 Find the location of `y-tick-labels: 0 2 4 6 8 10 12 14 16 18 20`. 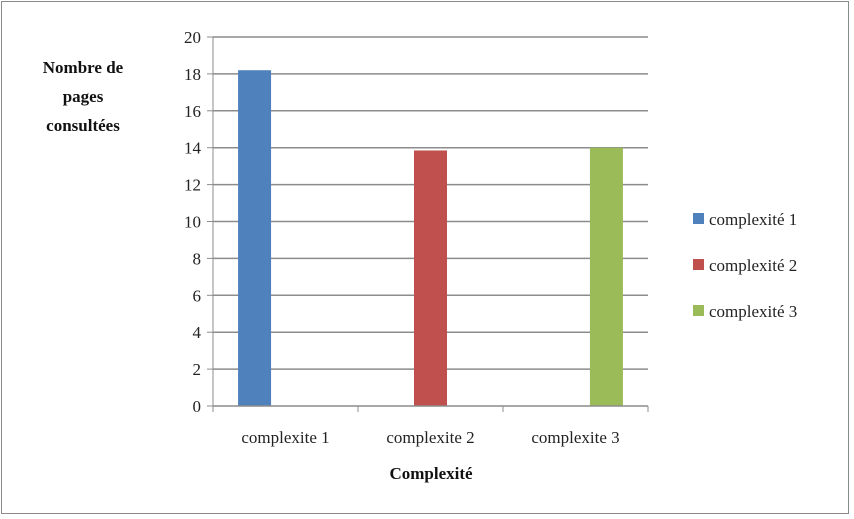

y-tick-labels: 0 2 4 6 8 10 12 14 16 18 20 is located at coordinates (193, 222).